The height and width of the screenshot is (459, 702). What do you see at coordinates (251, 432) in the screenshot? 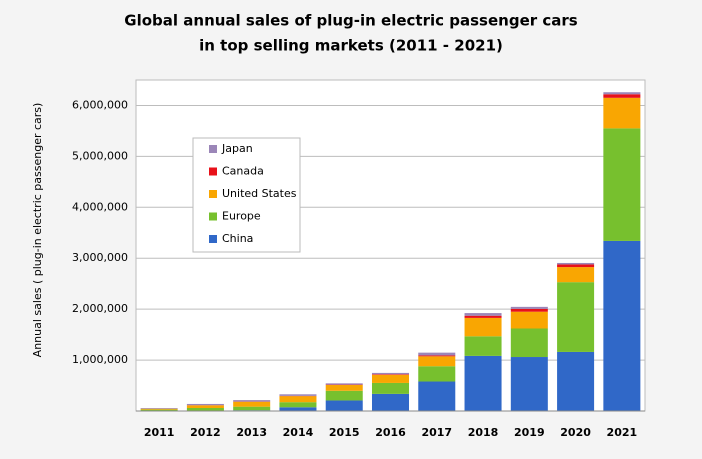
I see `x-tick-label: 2013` at bounding box center [251, 432].